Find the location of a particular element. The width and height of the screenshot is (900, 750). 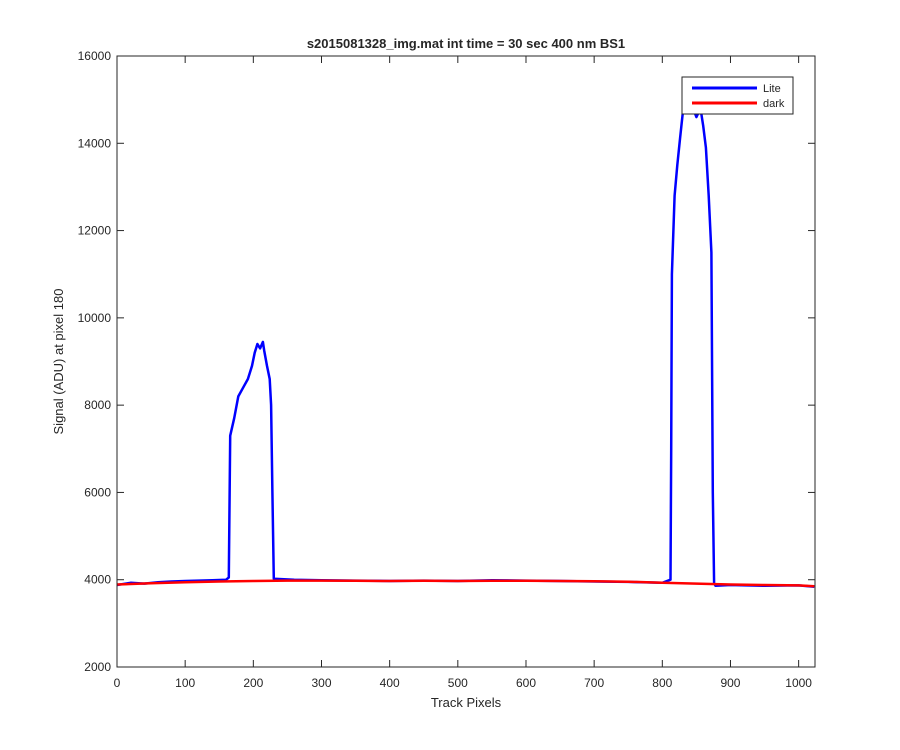

legend-box is located at coordinates (737, 95).